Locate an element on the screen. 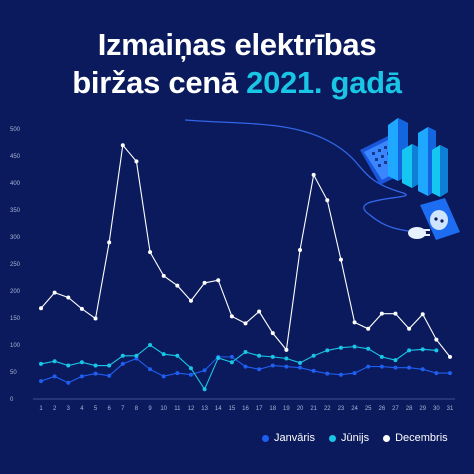 The height and width of the screenshot is (474, 474). x-tick-label: 11 is located at coordinates (177, 409).